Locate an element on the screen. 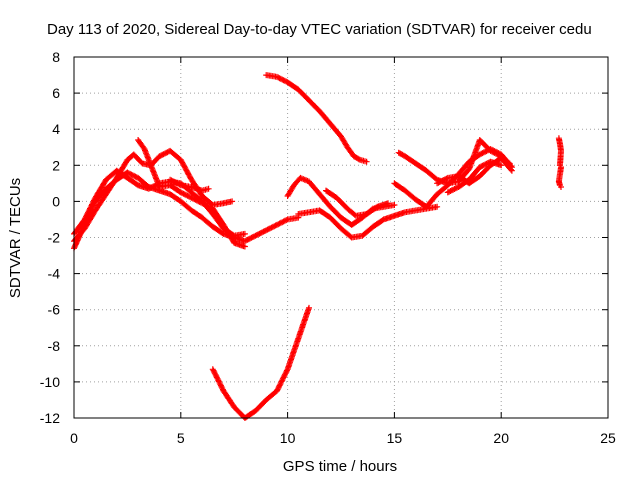 The width and height of the screenshot is (640, 480). x-axis-label: GPS time / hours is located at coordinates (340, 466).